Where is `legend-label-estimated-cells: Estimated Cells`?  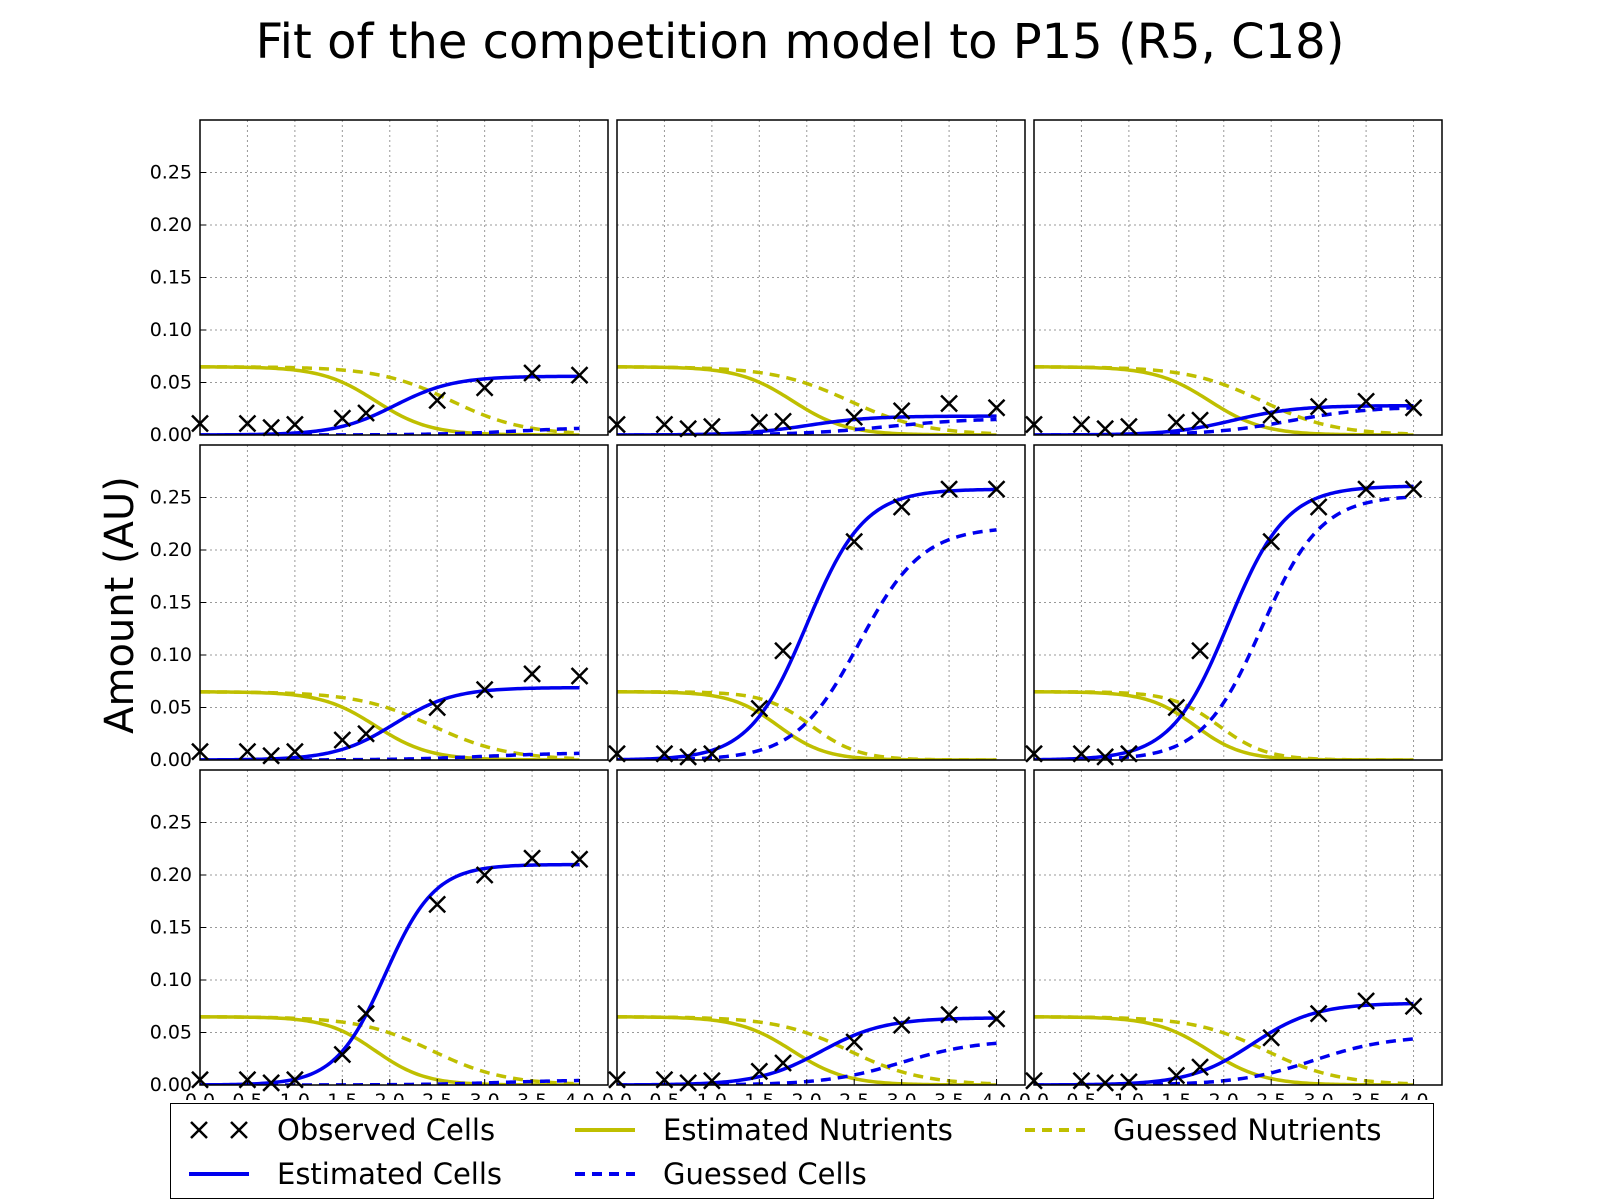 legend-label-estimated-cells: Estimated Cells is located at coordinates (390, 1174).